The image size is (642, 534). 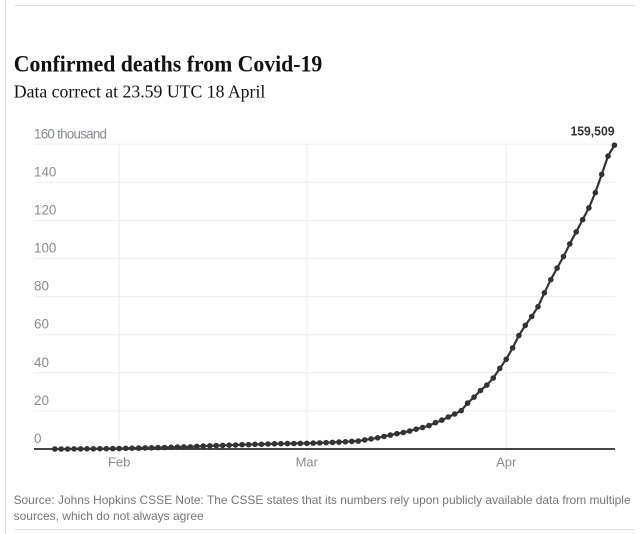 I want to click on svg-text: Confirmed deaths from Covid-19, so click(x=168, y=65).